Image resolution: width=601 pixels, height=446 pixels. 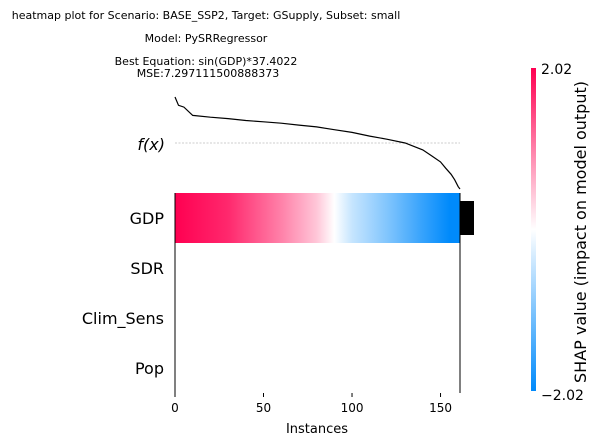 I want to click on heatmap-row-clim-sens, so click(x=317, y=318).